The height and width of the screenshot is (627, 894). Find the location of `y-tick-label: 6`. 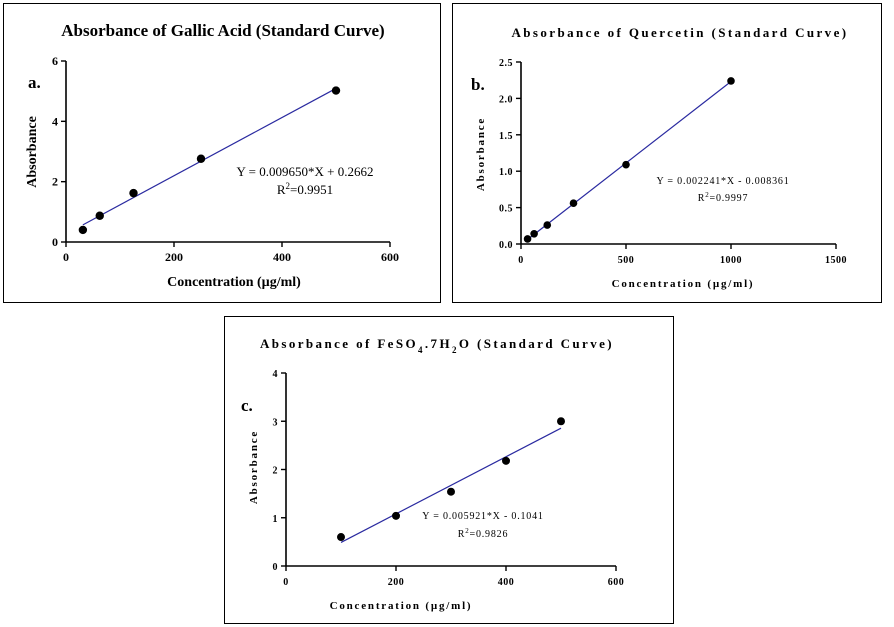

y-tick-label: 6 is located at coordinates (55, 61).